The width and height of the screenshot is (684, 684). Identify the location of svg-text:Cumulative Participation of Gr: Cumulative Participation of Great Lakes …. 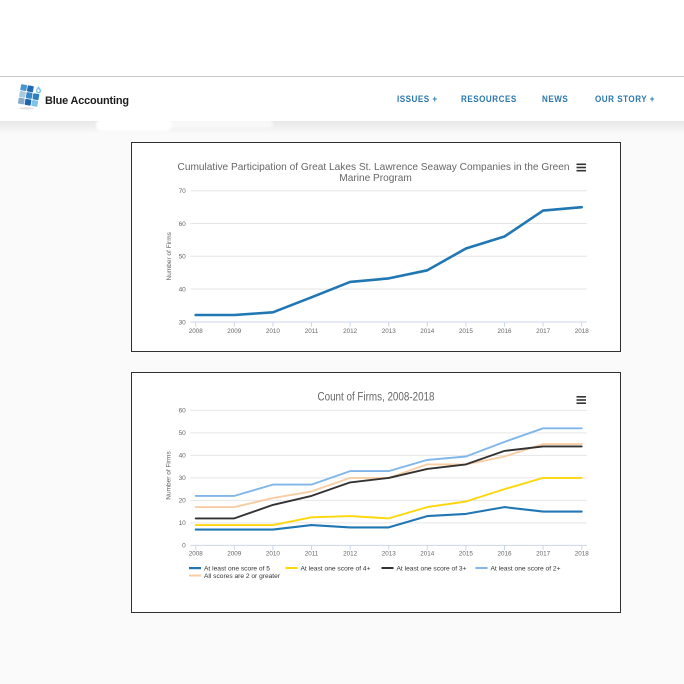
(374, 167).